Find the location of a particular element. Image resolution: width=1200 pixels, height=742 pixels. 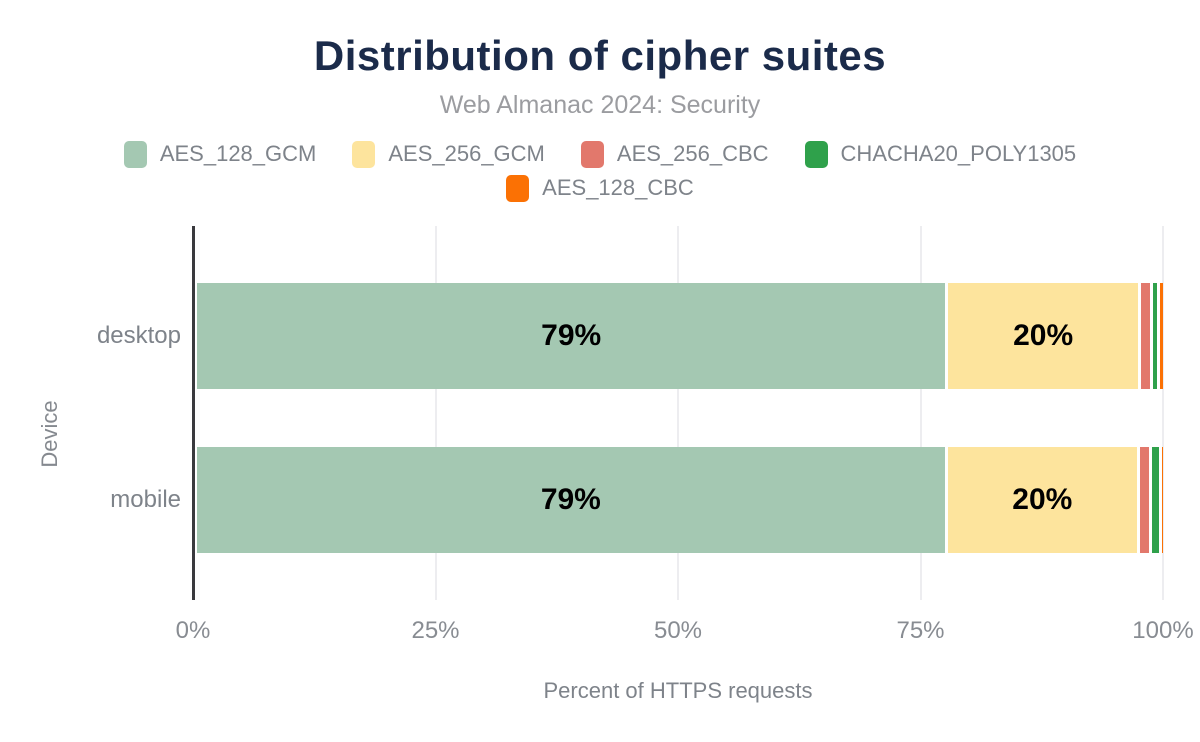

legend-item-aes_256_gcm: AES_256_GCM is located at coordinates (448, 154).